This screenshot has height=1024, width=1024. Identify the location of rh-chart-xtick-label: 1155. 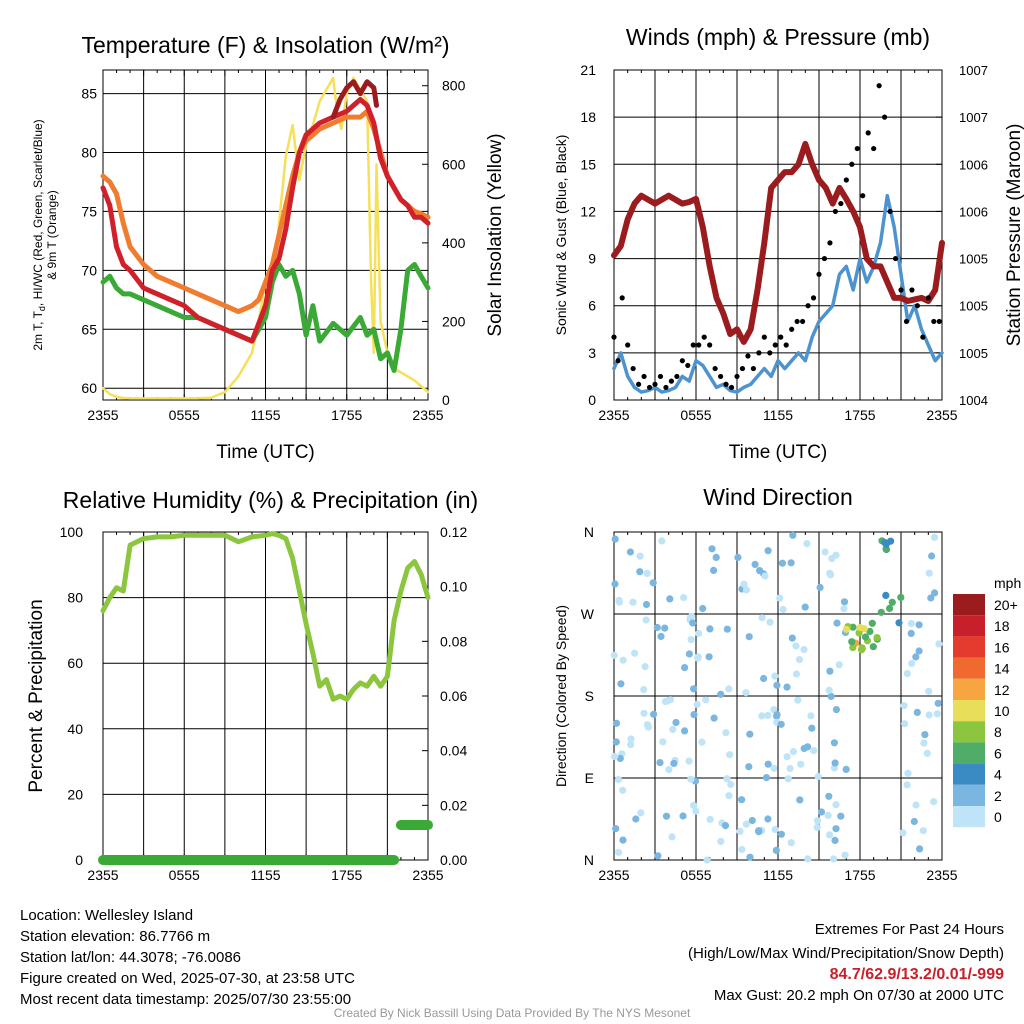
(265, 875).